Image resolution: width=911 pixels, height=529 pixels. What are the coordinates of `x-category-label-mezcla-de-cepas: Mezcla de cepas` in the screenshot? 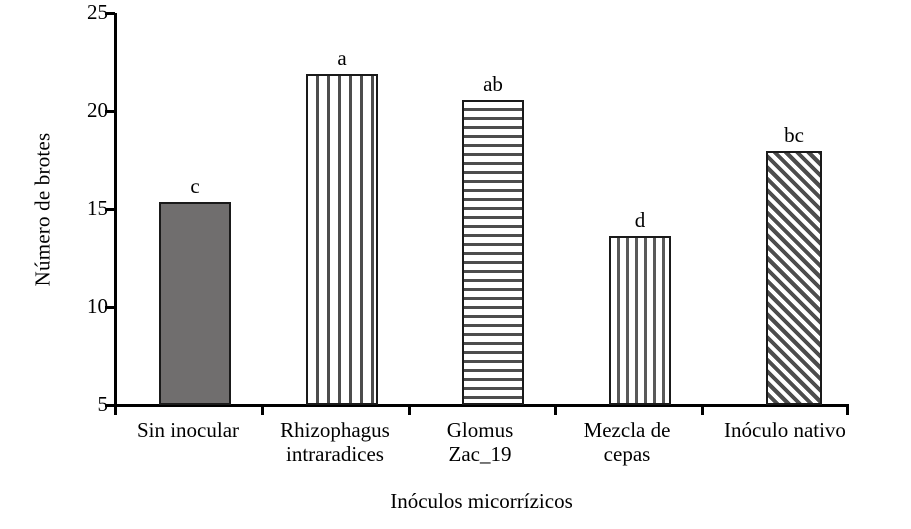 It's located at (627, 442).